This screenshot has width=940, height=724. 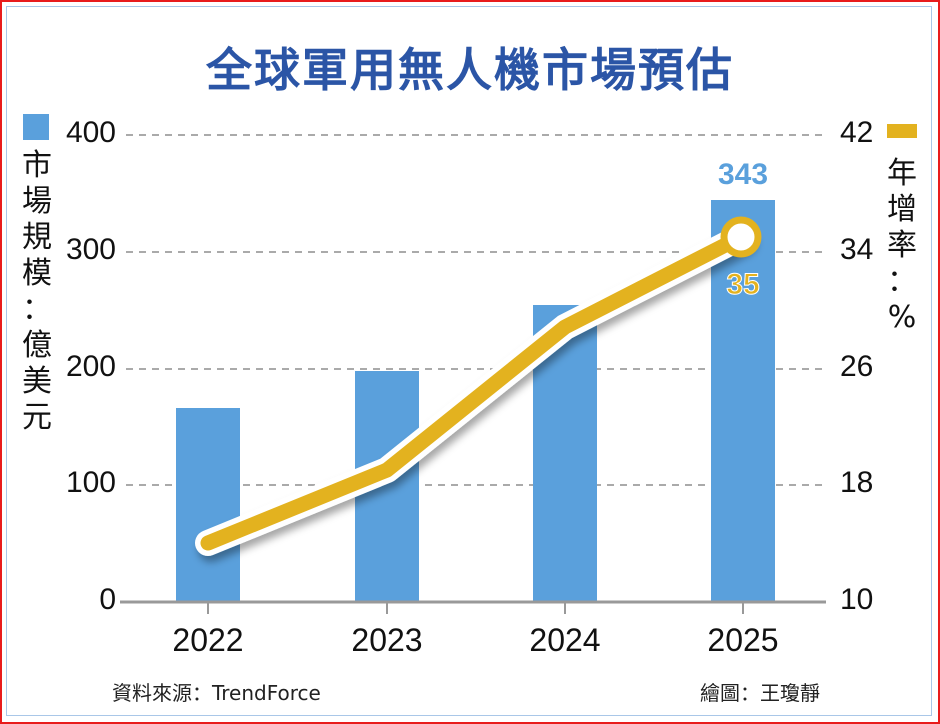 What do you see at coordinates (743, 174) in the screenshot?
I see `bar-value-label-2025: 343` at bounding box center [743, 174].